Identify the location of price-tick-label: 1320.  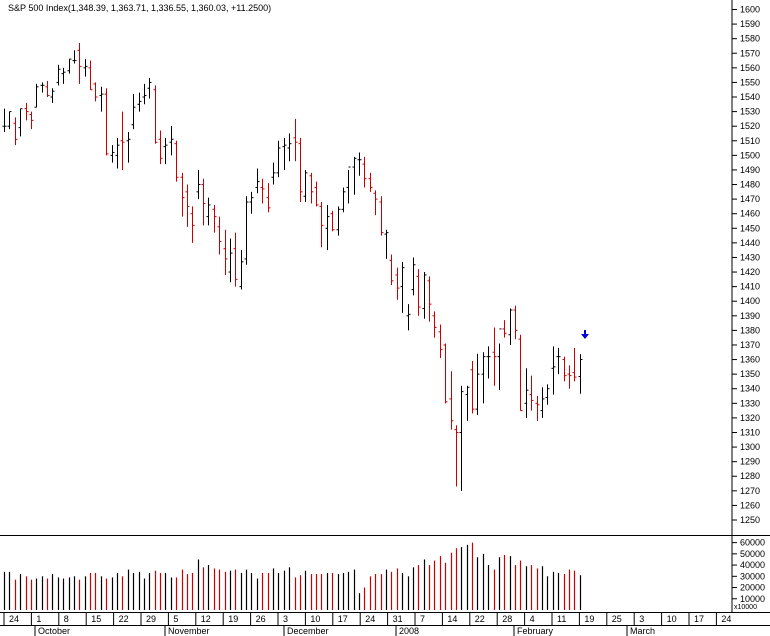
(750, 418).